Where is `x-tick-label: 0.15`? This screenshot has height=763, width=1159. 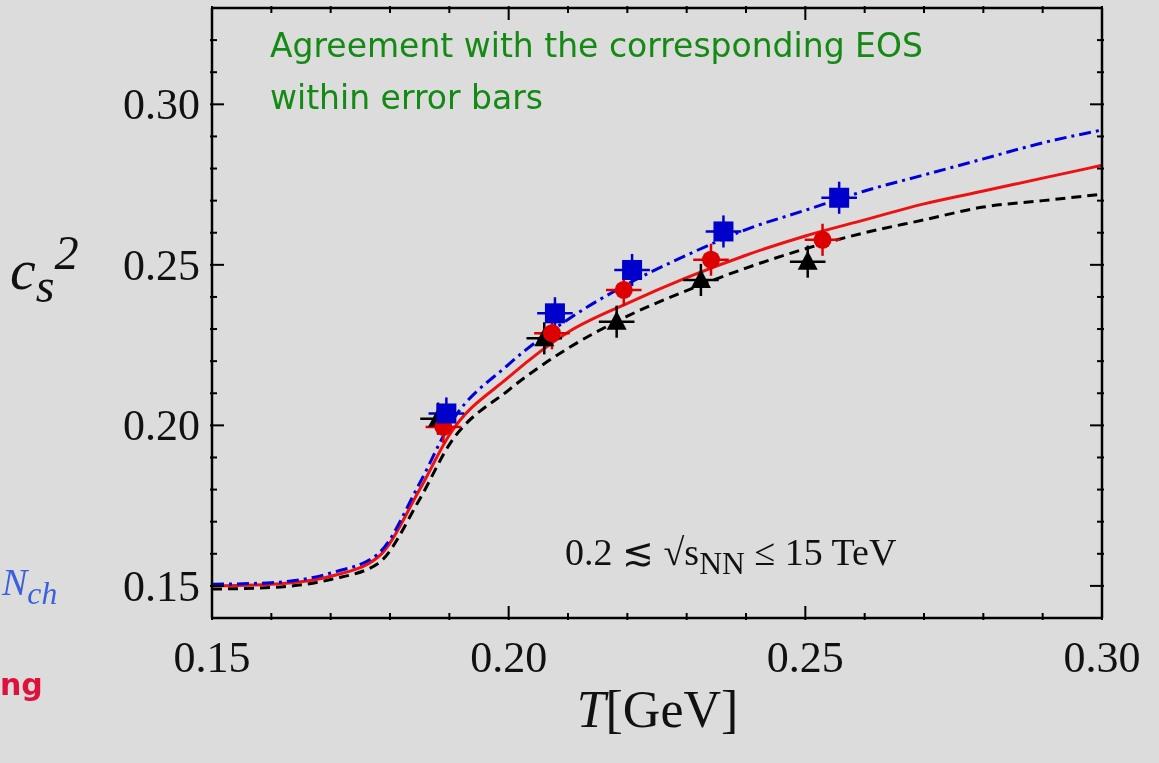 x-tick-label: 0.15 is located at coordinates (212, 657).